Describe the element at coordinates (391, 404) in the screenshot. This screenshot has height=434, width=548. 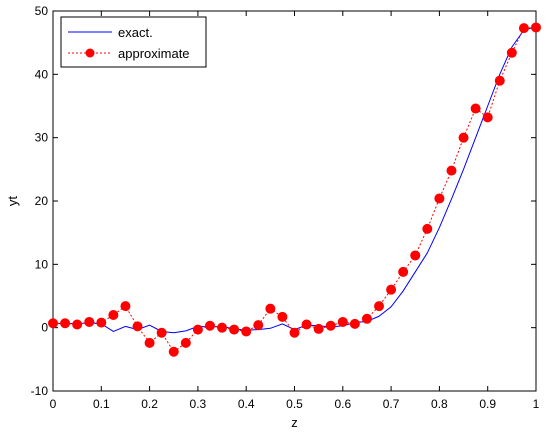
I see `x-tick-label: 0.7` at that location.